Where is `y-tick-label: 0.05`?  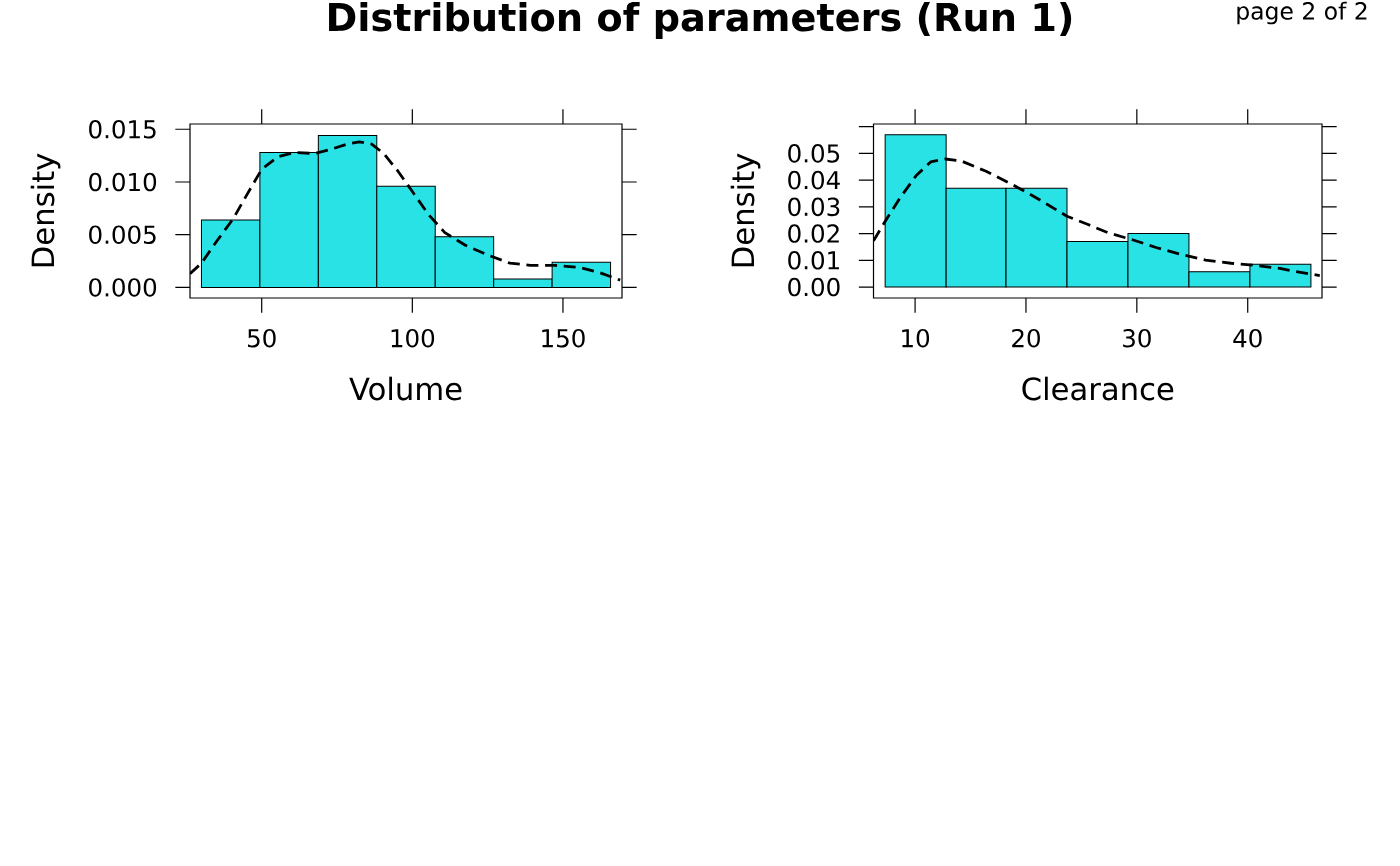 y-tick-label: 0.05 is located at coordinates (814, 153).